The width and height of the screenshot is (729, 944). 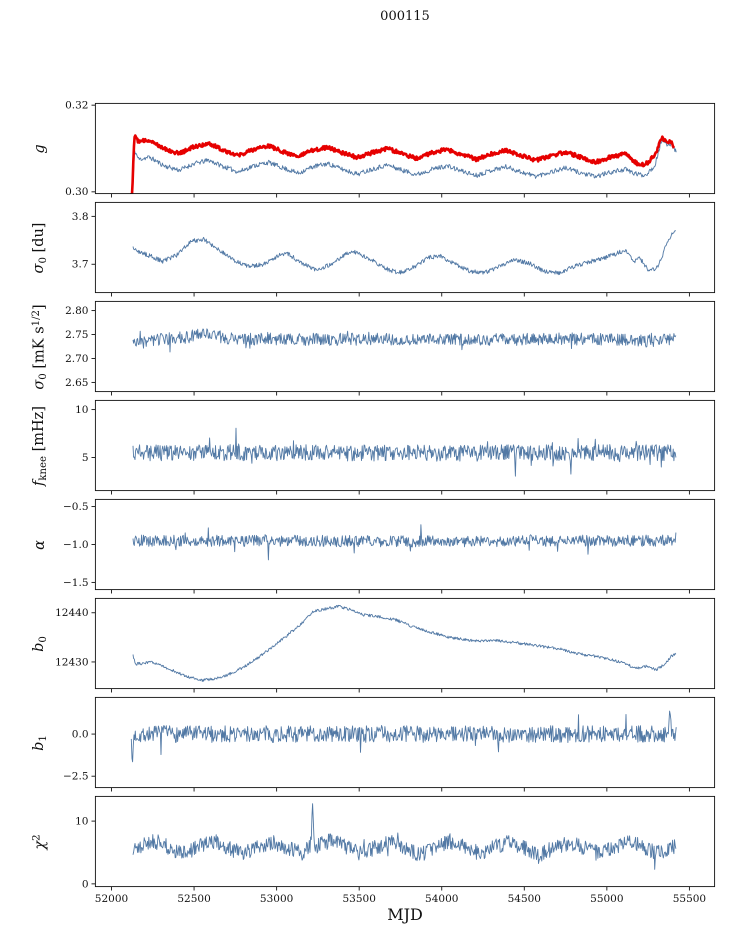 I want to click on chart-title: 000115, so click(x=405, y=16).